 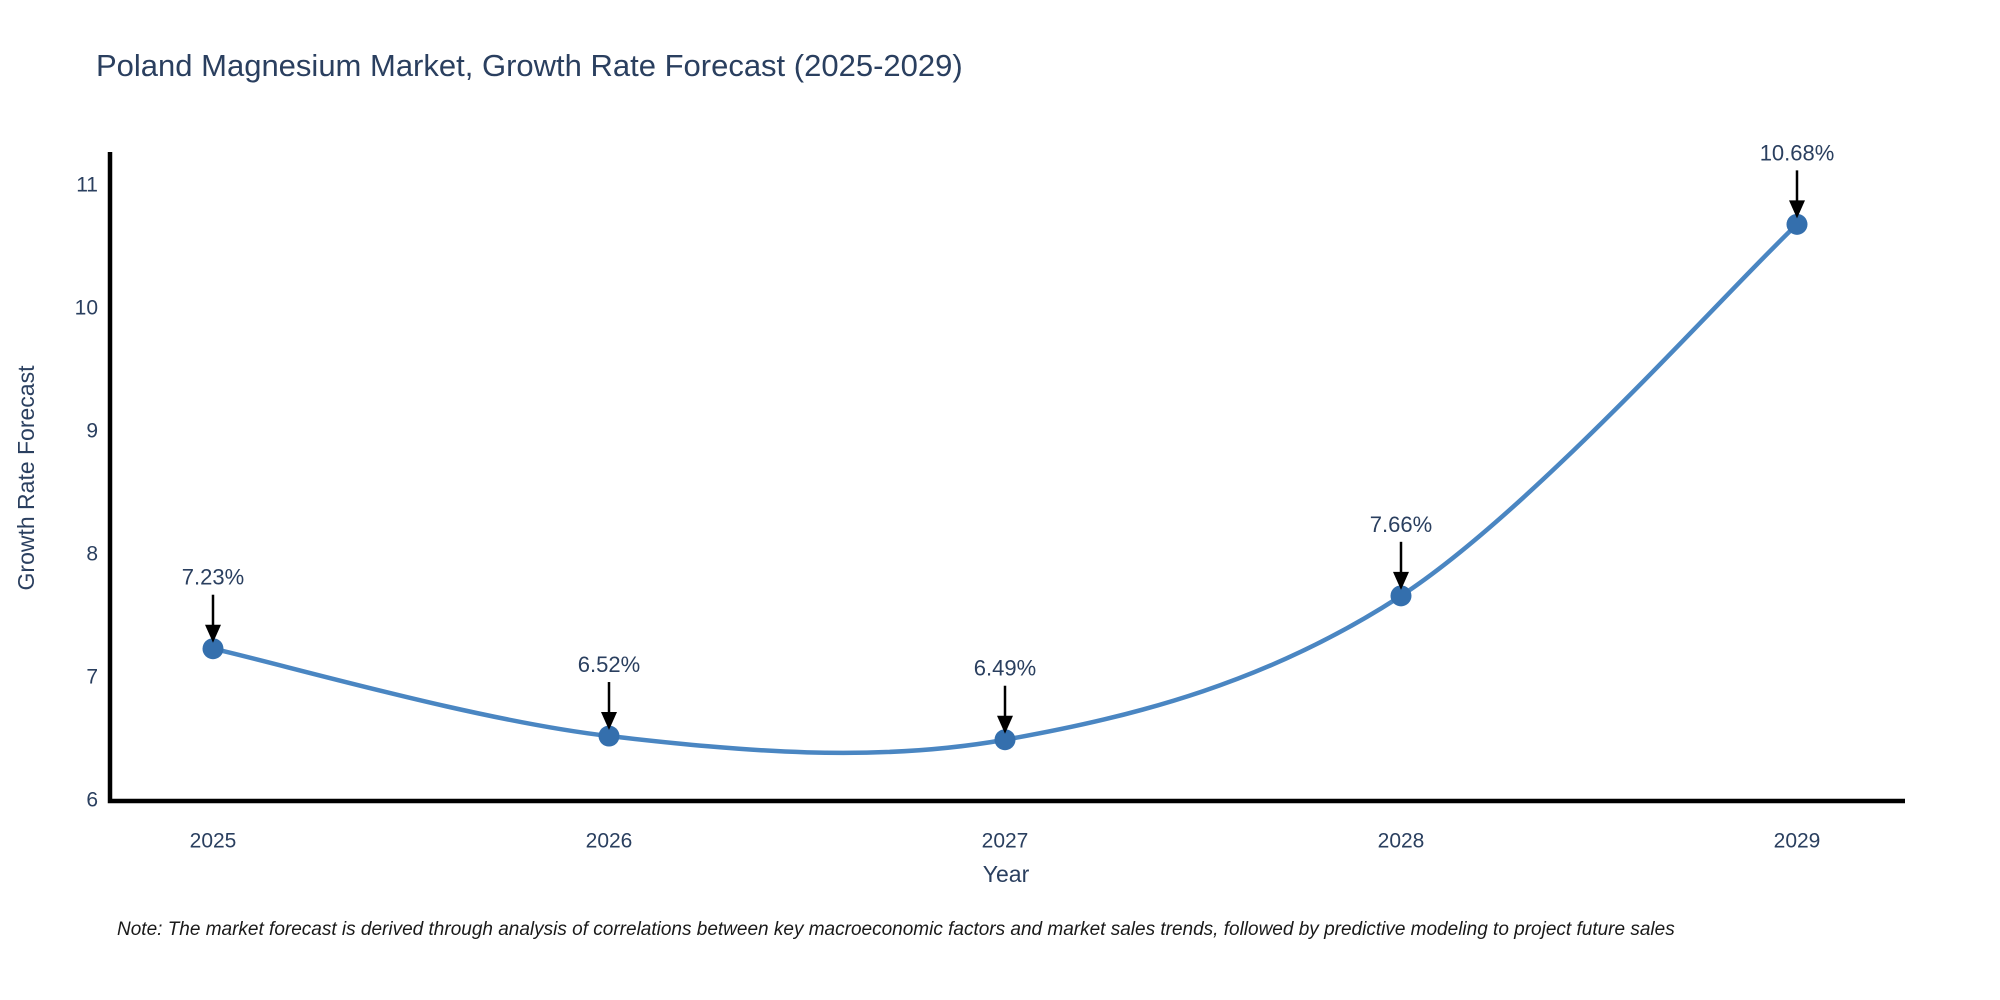 I want to click on data-point-2028, so click(x=1401, y=596).